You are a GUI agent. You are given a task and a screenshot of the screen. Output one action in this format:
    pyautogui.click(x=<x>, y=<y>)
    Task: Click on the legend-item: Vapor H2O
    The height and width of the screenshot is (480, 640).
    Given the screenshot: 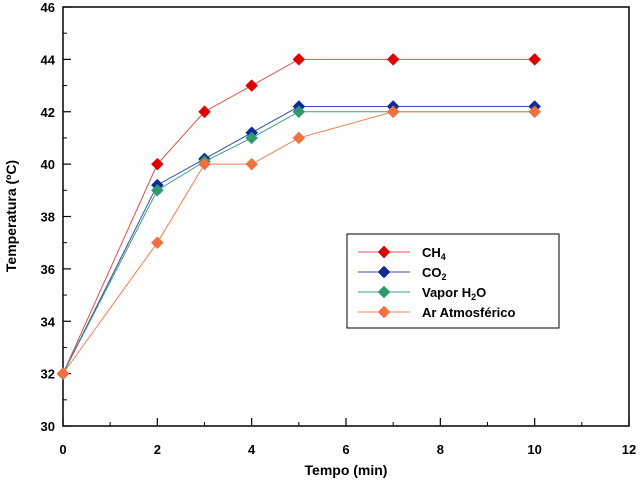 What is the action you would take?
    pyautogui.click(x=422, y=293)
    